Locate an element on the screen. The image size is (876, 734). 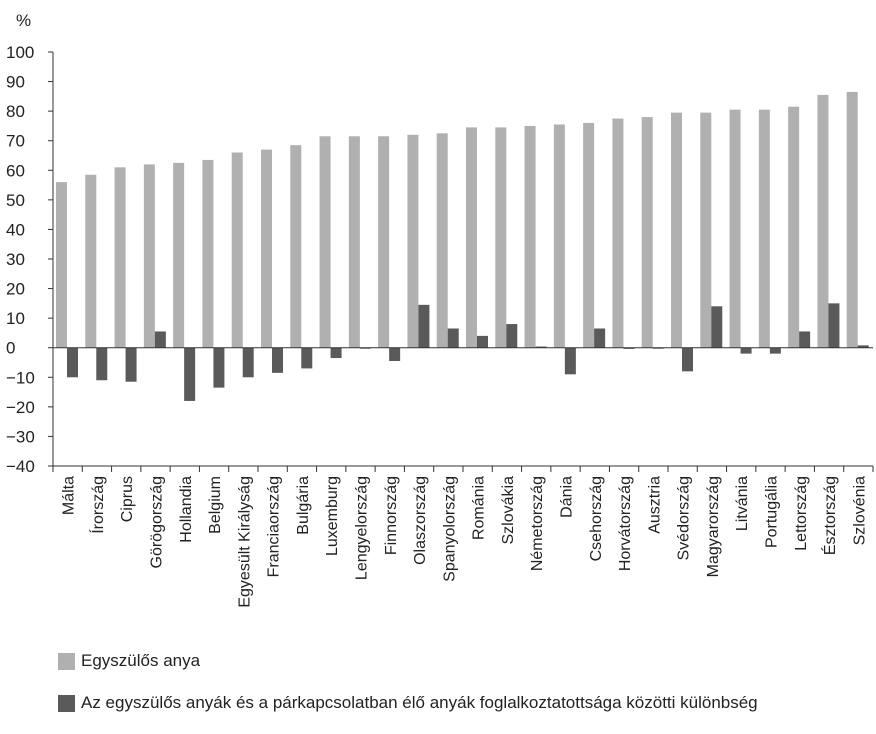
x-category-label: Szlovákia is located at coordinates (508, 510).